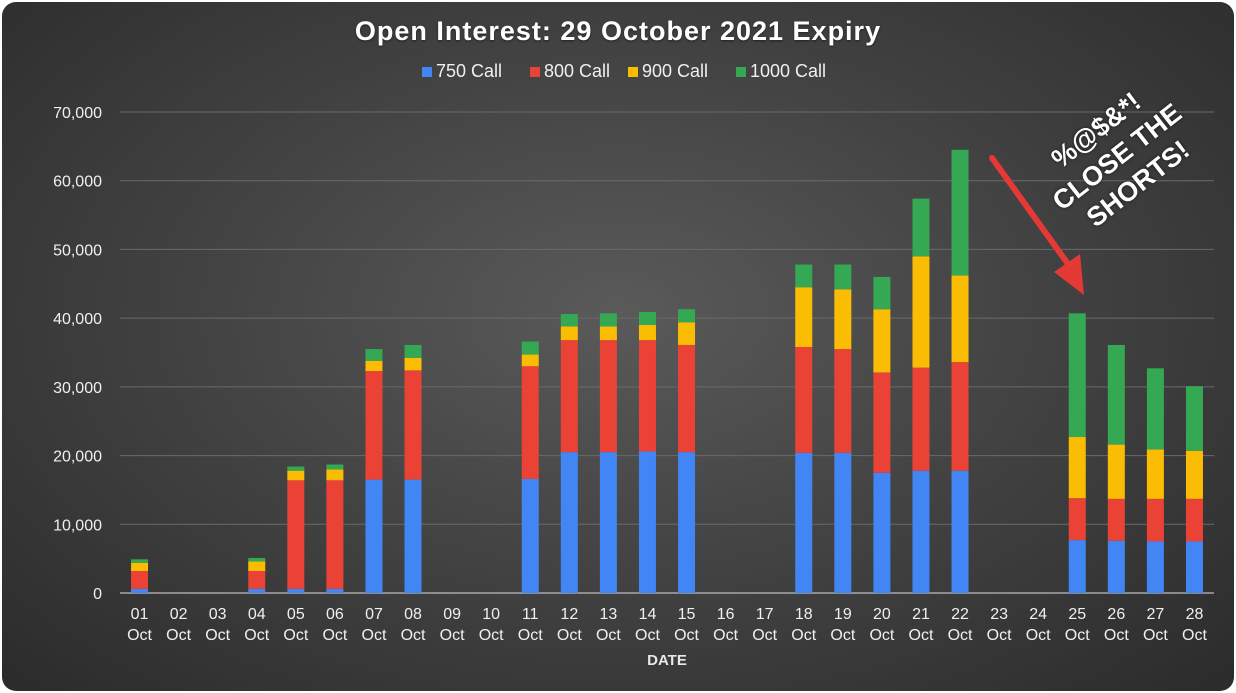 This screenshot has height=693, width=1236. Describe the element at coordinates (413, 614) in the screenshot. I see `x-tick-day: 08` at that location.